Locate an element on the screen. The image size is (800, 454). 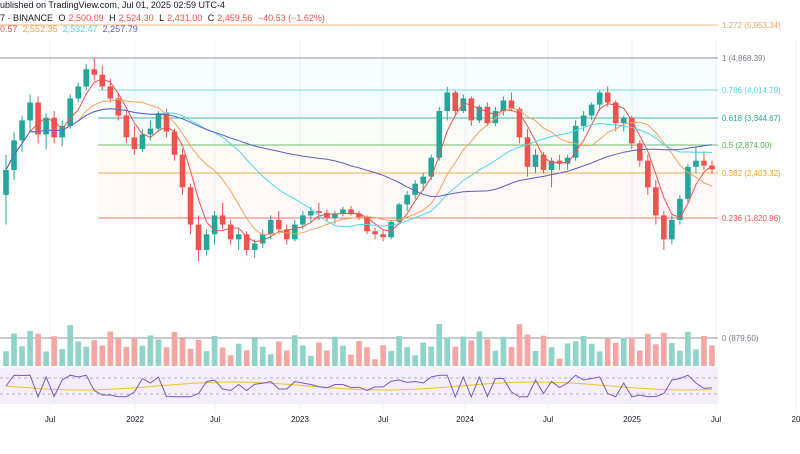
fib-level-label: 1.272 (5,953.34) is located at coordinates (751, 25).